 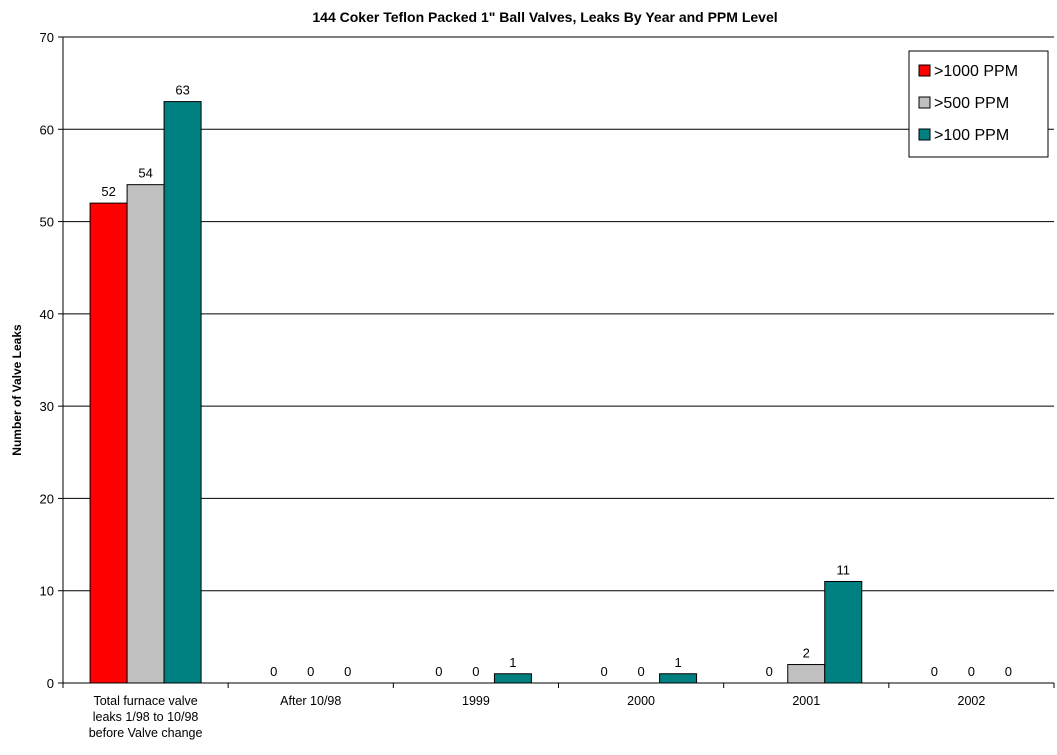 I want to click on data-label-s0-c4: 0, so click(x=769, y=671).